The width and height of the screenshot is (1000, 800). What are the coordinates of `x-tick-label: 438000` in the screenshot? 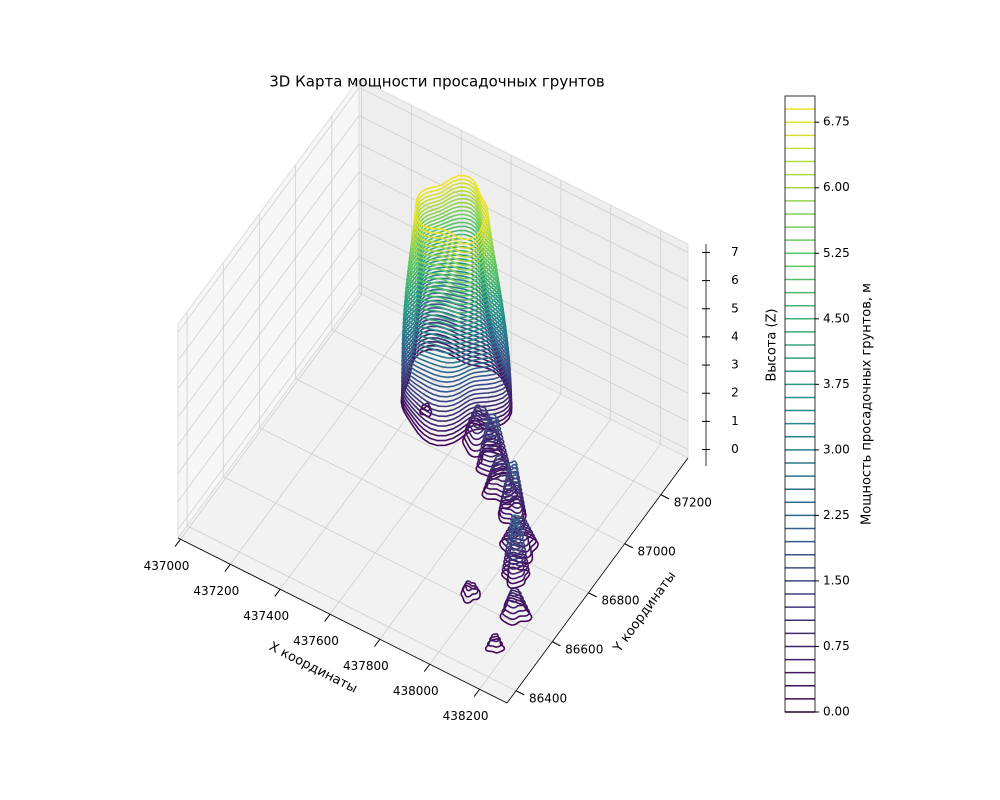 It's located at (416, 691).